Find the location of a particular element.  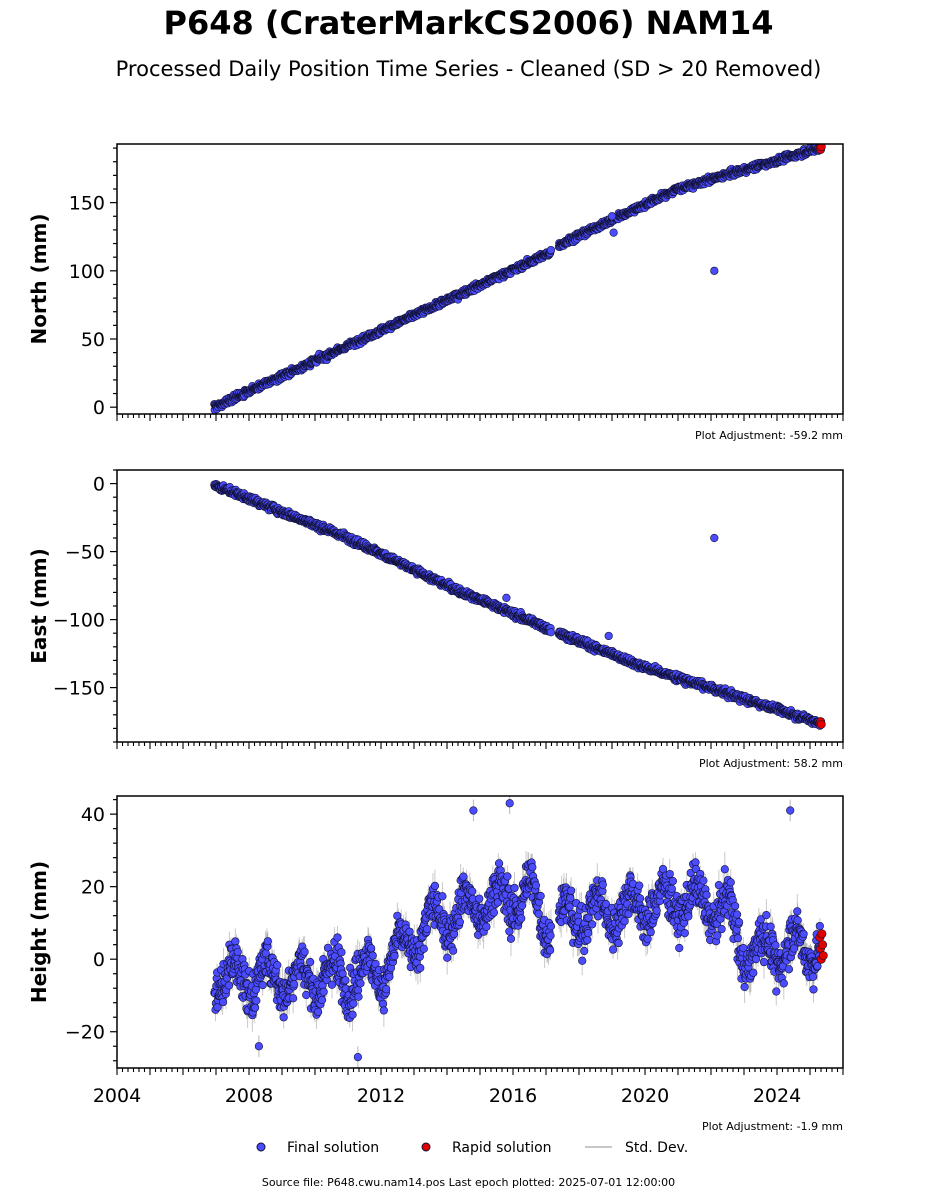

plot-adjustment-note: Plot Adjustment: -59.2 mm is located at coordinates (769, 435).